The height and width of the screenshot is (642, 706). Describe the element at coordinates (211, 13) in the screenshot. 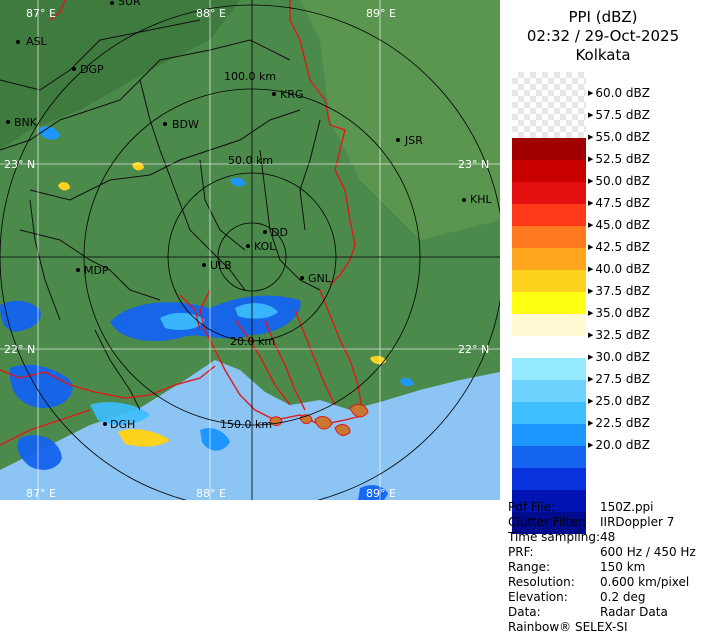

I see `grid-label-top-88e: 88° E` at that location.